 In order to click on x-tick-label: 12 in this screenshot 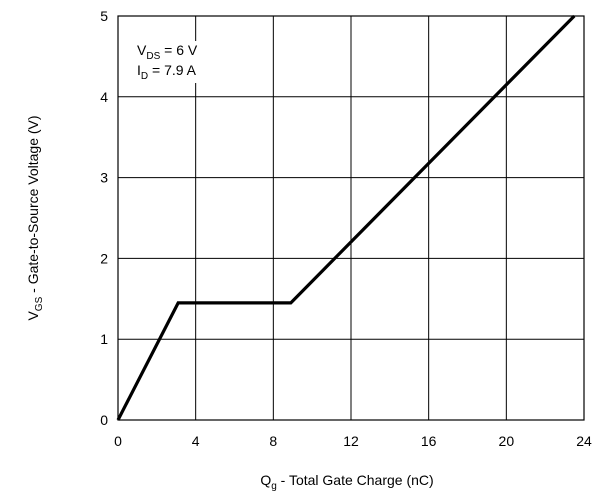, I will do `click(351, 441)`.